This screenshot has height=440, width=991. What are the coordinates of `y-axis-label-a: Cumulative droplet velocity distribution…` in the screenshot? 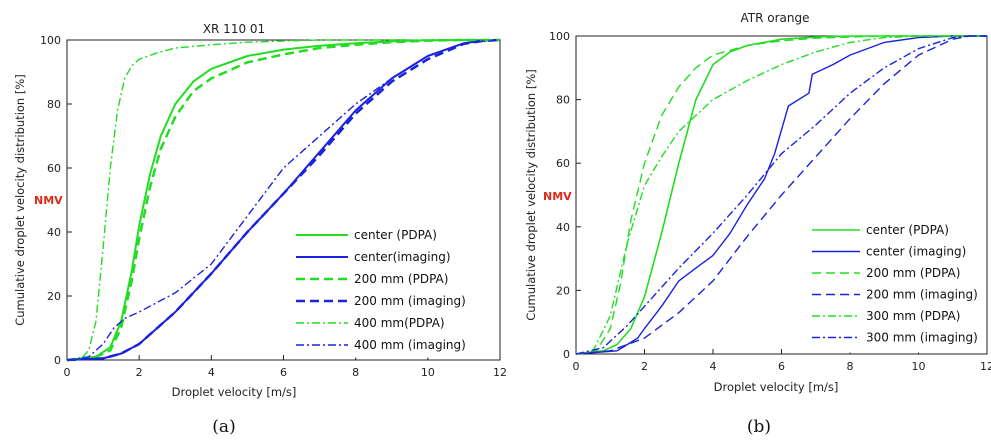 It's located at (20, 200).